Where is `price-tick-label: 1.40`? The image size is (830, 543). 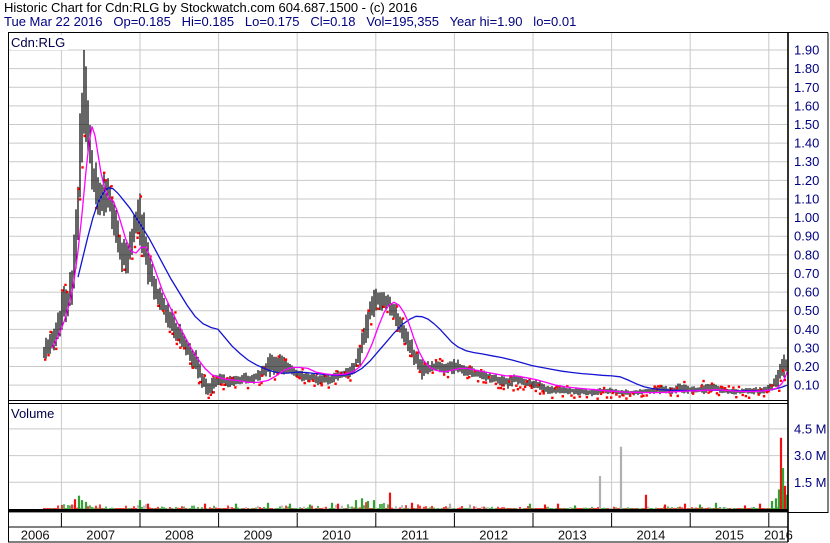
price-tick-label: 1.40 is located at coordinates (806, 143).